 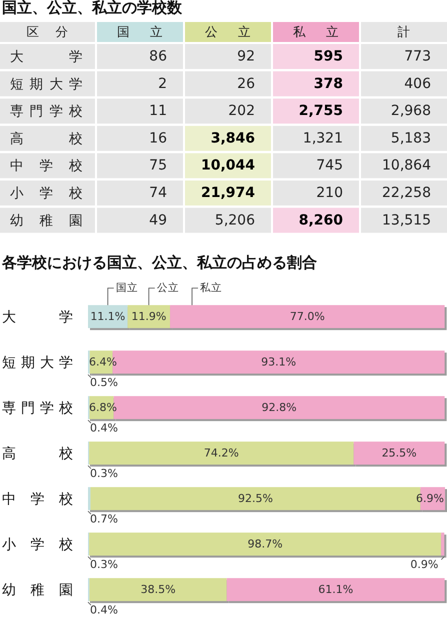 I want to click on data-label: 25.5%, so click(x=399, y=453).